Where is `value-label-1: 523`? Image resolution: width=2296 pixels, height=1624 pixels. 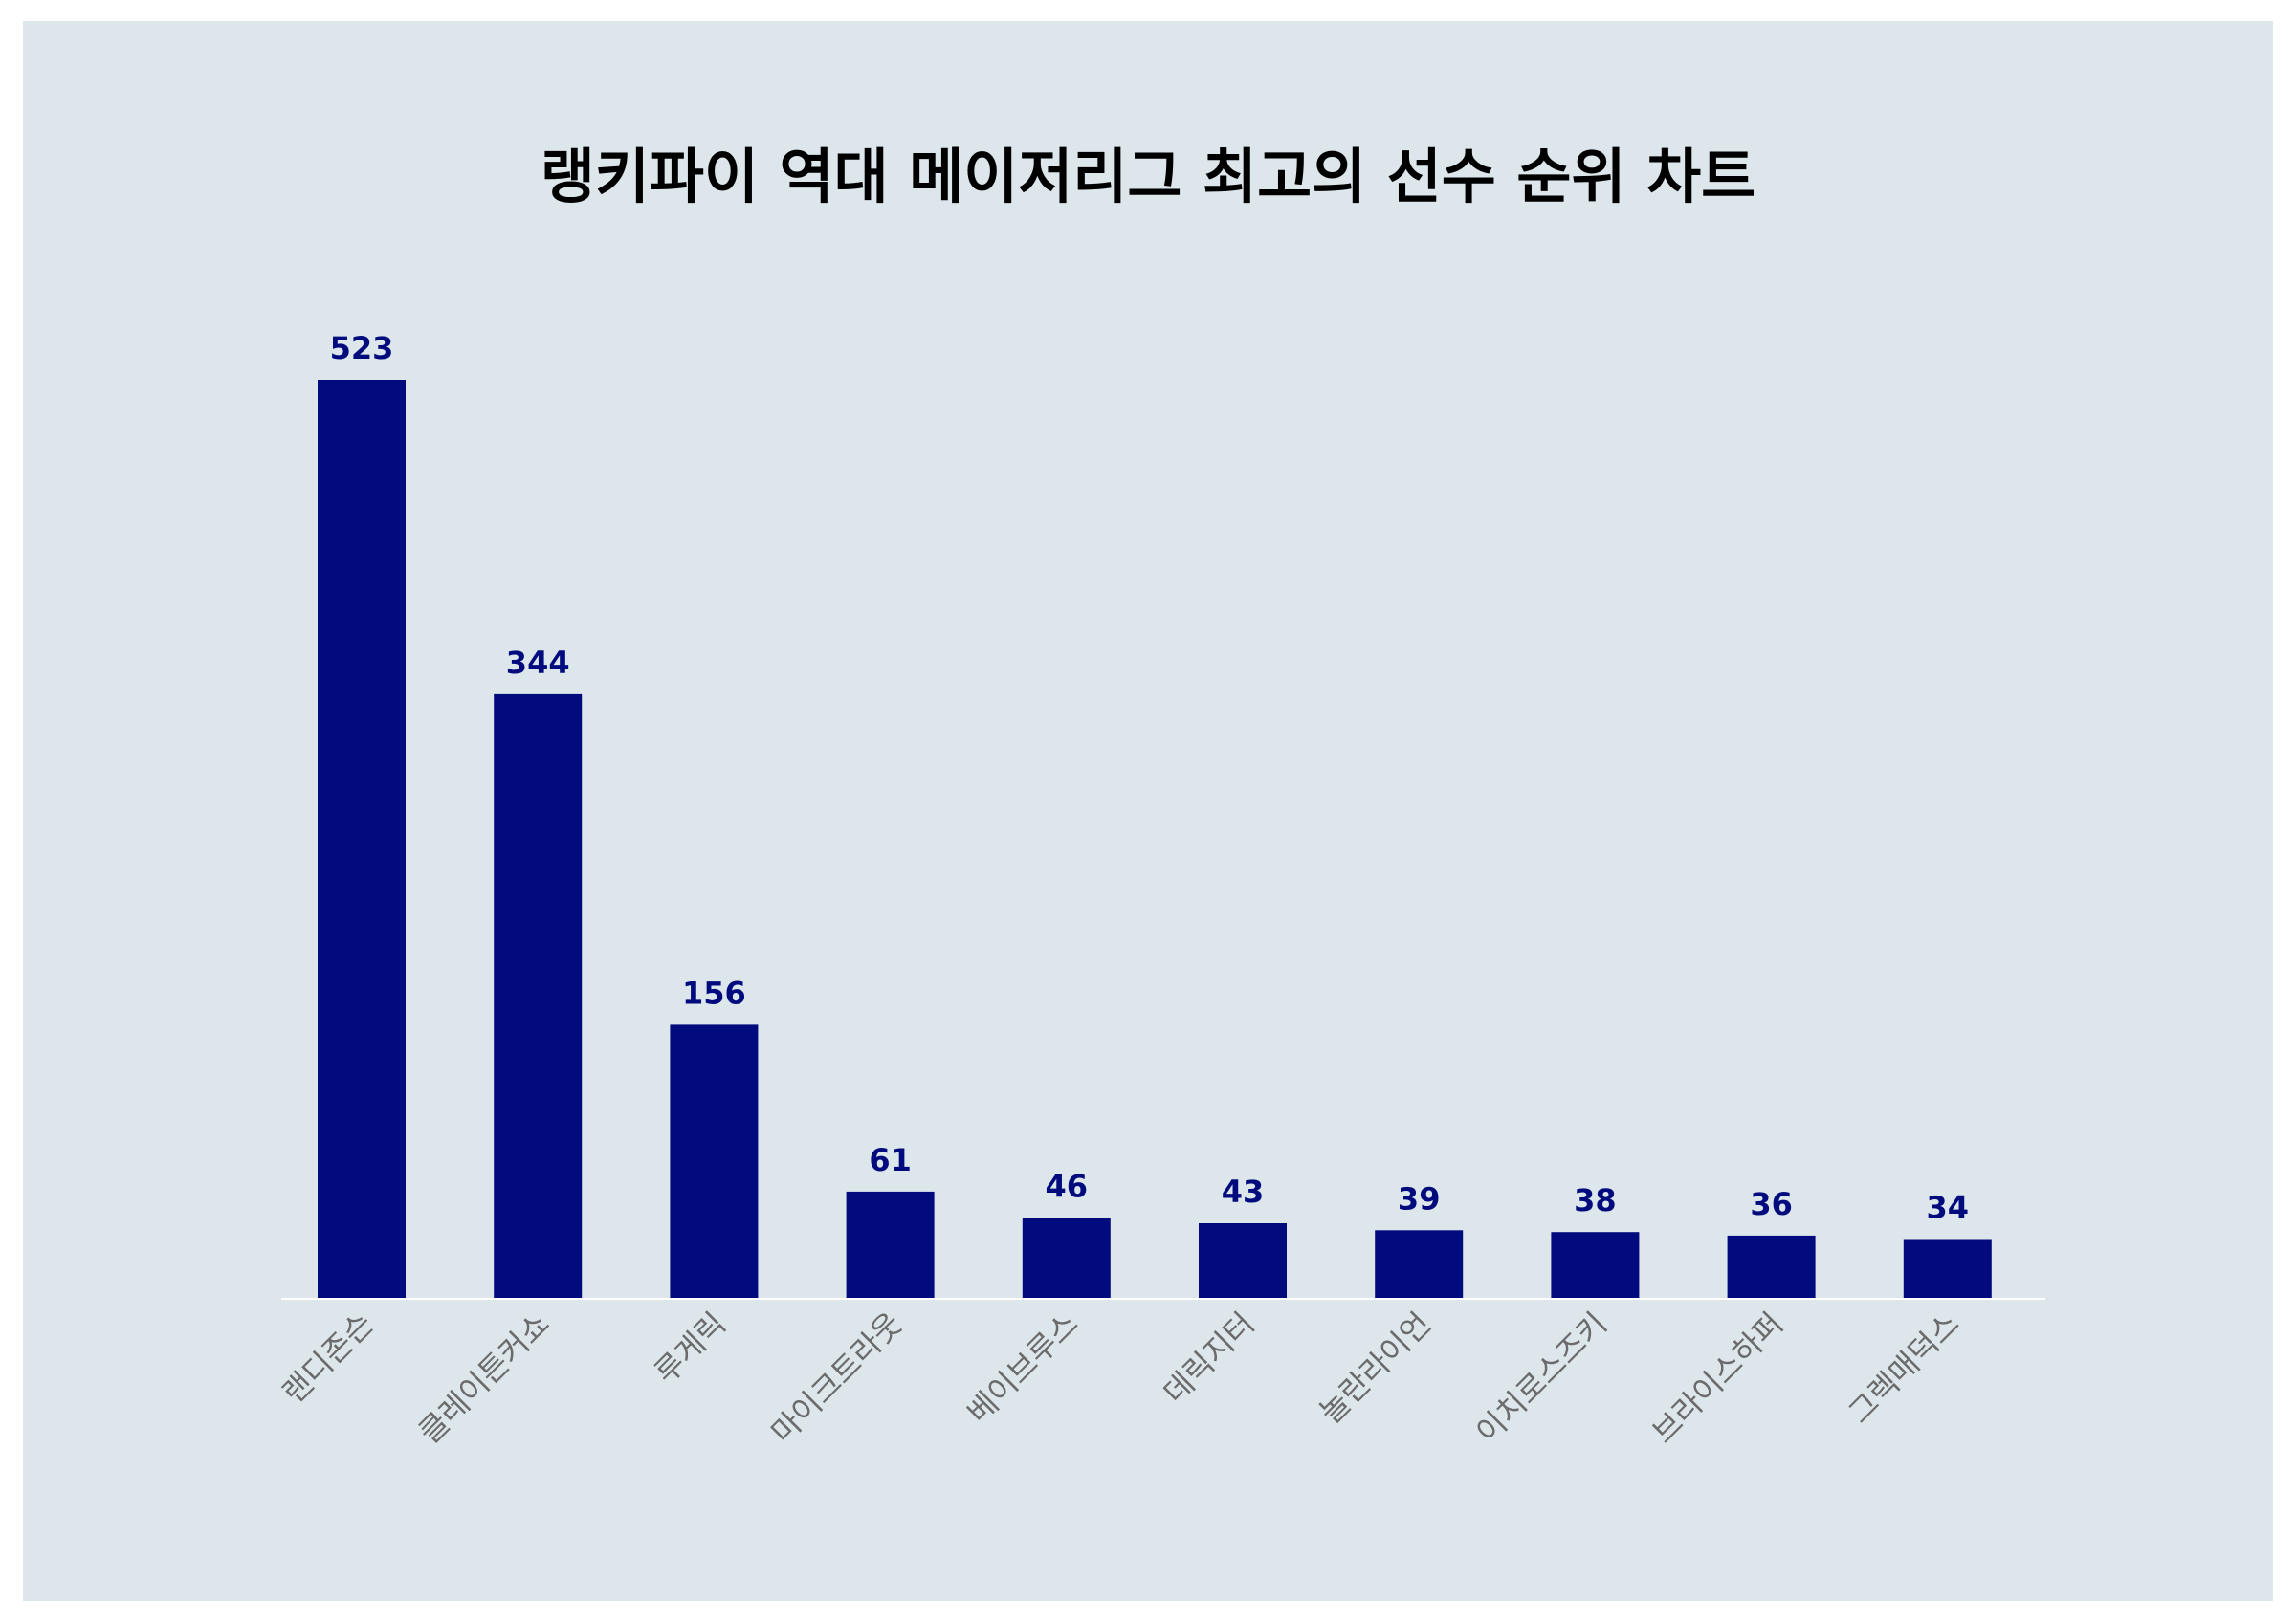 value-label-1: 523 is located at coordinates (362, 348).